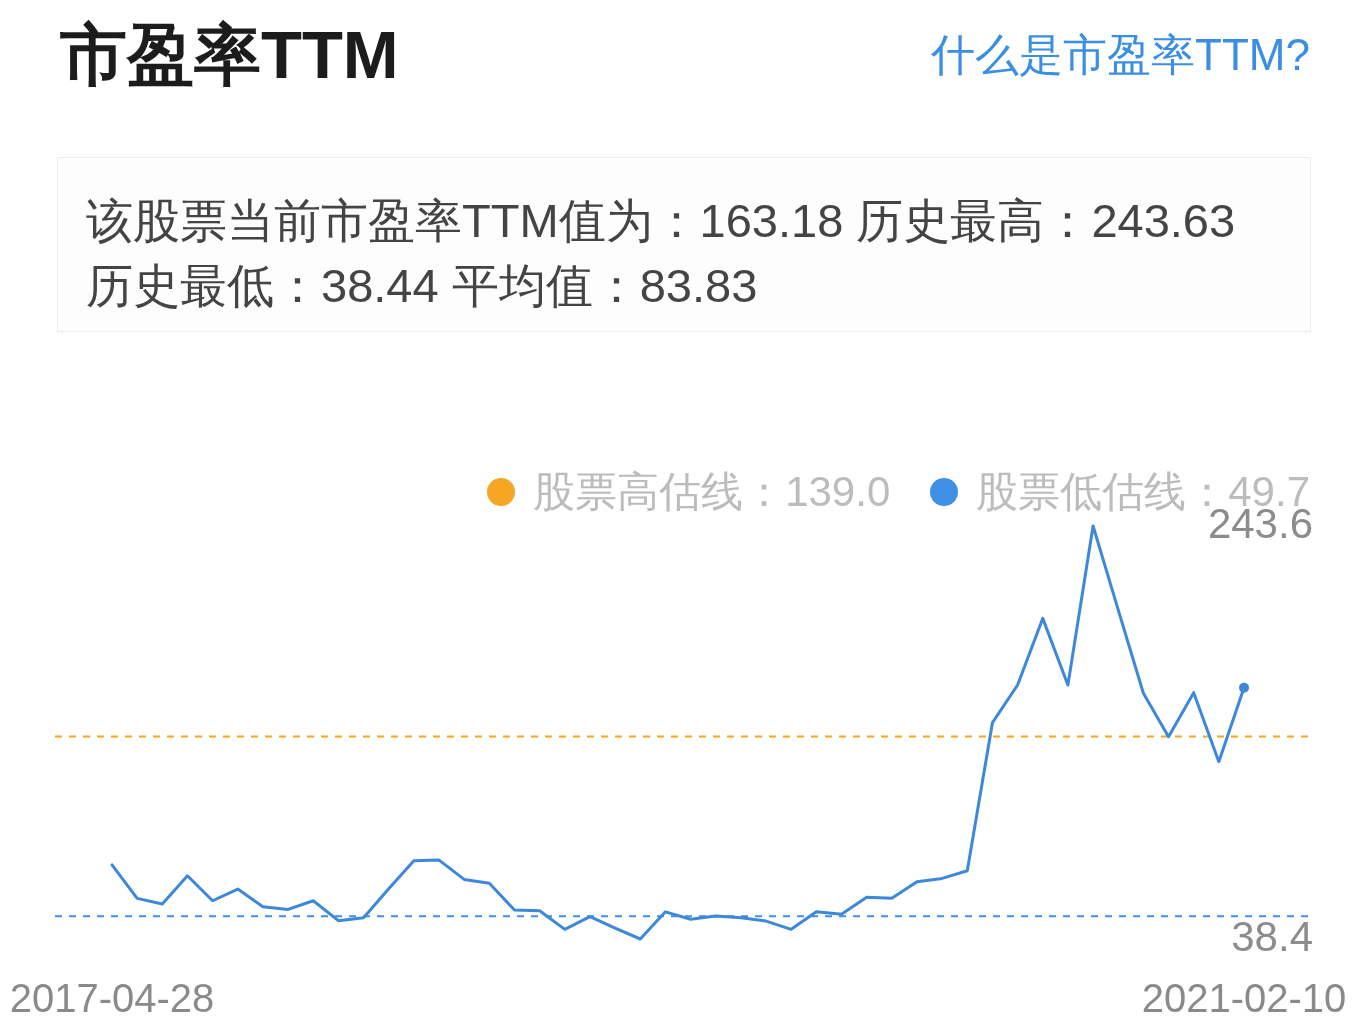 This screenshot has height=1030, width=1354. Describe the element at coordinates (1120, 55) in the screenshot. I see `text: 什么是市盈率TTM?` at that location.